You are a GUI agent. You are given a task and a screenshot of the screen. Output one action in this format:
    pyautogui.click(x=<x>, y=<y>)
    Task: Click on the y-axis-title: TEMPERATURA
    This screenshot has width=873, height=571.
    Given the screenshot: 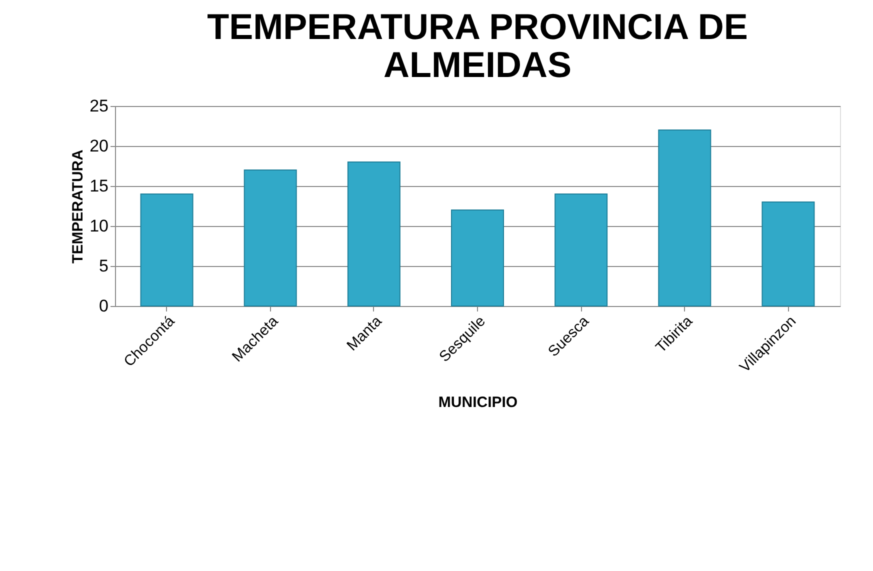 What is the action you would take?
    pyautogui.click(x=78, y=206)
    